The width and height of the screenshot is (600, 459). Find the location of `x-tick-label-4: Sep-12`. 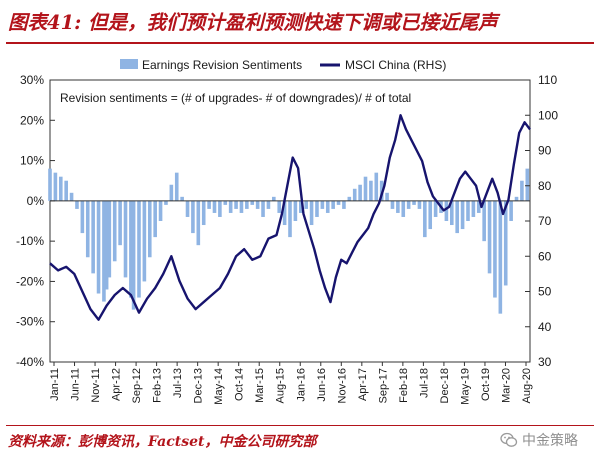

x-tick-label-4: Sep-12 is located at coordinates (137, 385).